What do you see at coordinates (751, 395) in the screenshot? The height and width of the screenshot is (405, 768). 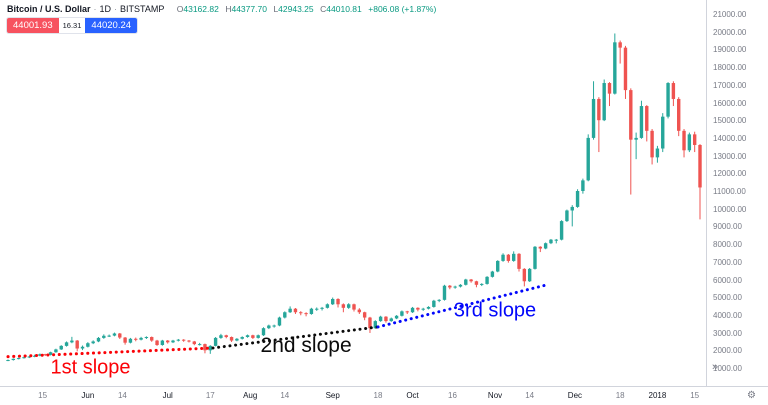 I see `settings-gear-icon: ⚙` at bounding box center [751, 395].